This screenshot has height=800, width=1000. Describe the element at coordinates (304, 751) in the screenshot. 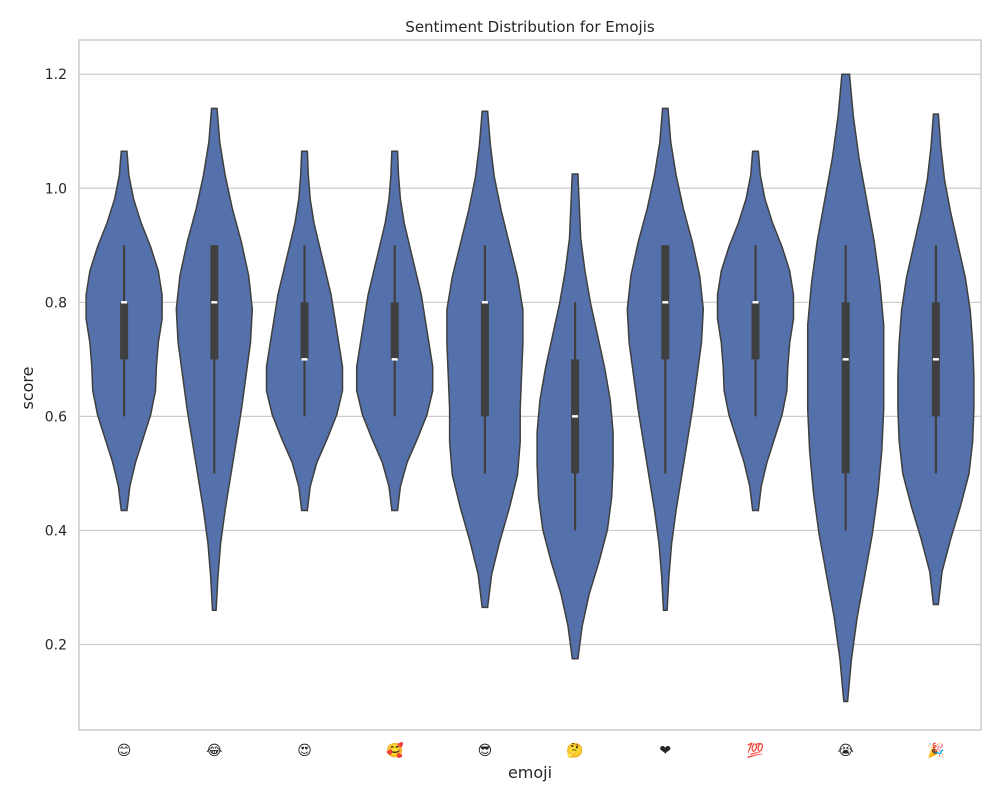

I see `x-tick-label: 😍` at that location.